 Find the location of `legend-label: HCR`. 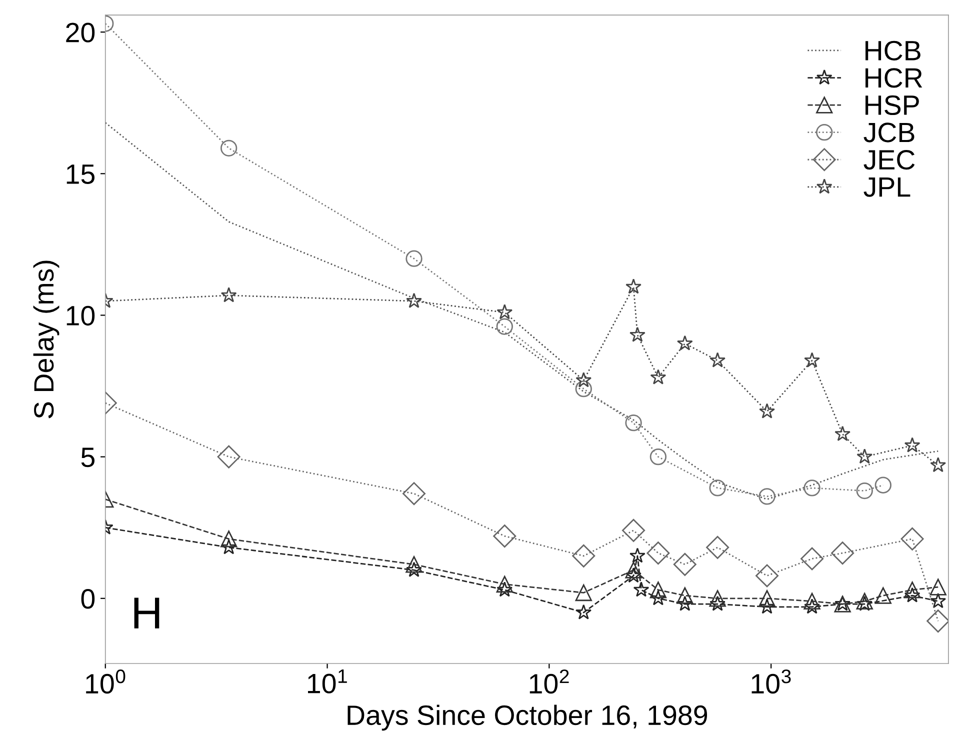

legend-label: HCR is located at coordinates (894, 78).